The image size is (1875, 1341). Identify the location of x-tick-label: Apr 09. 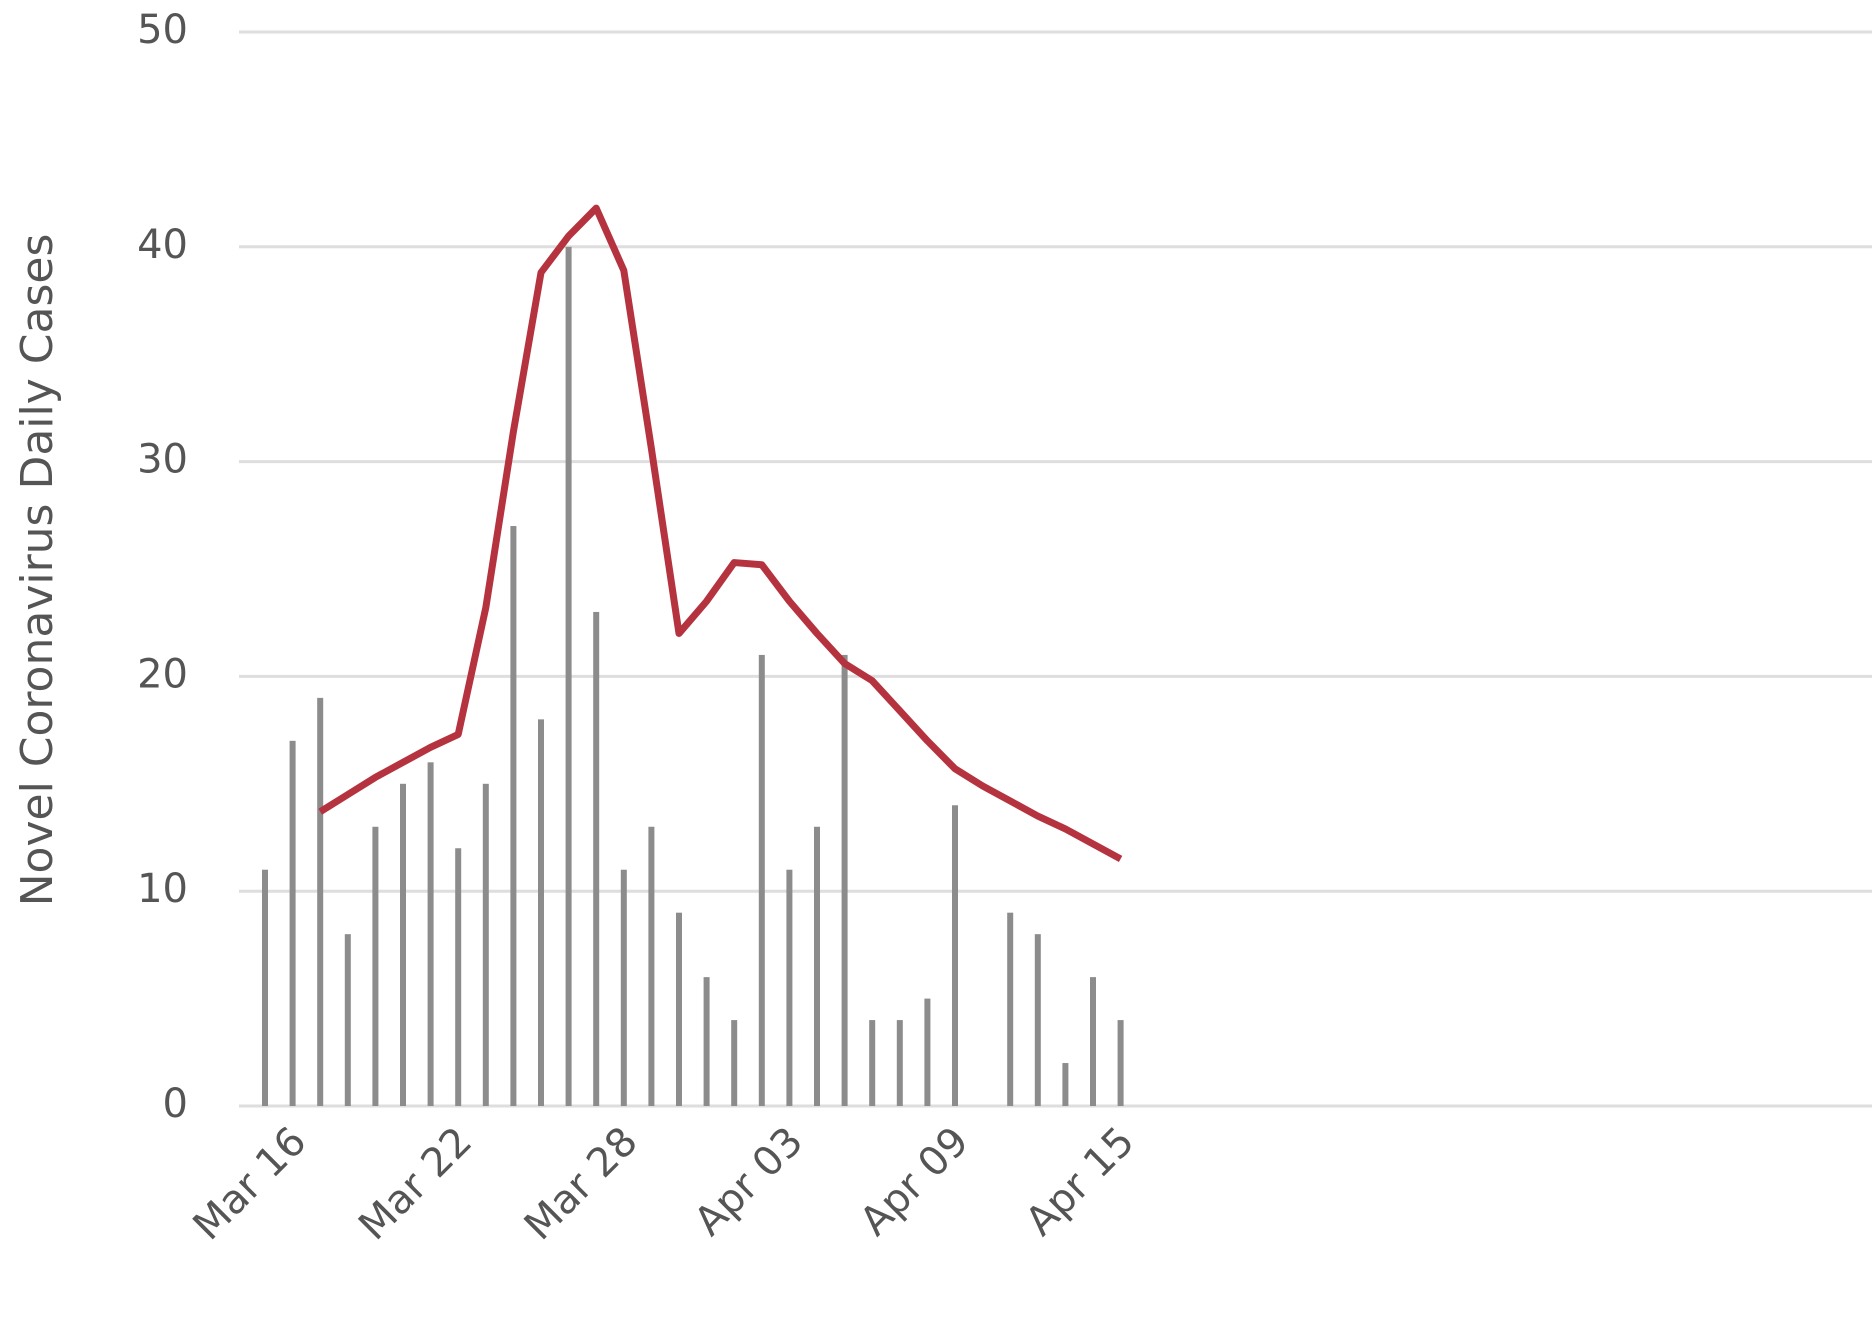
(914, 1181).